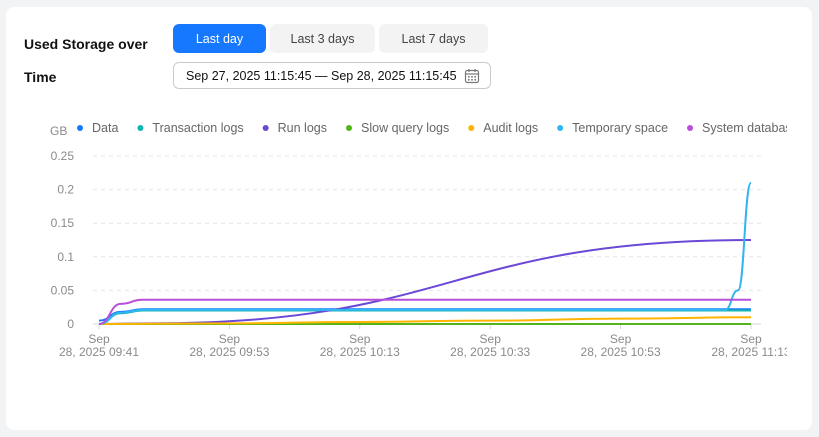  Describe the element at coordinates (58, 131) in the screenshot. I see `y-axis-unit: GB` at that location.